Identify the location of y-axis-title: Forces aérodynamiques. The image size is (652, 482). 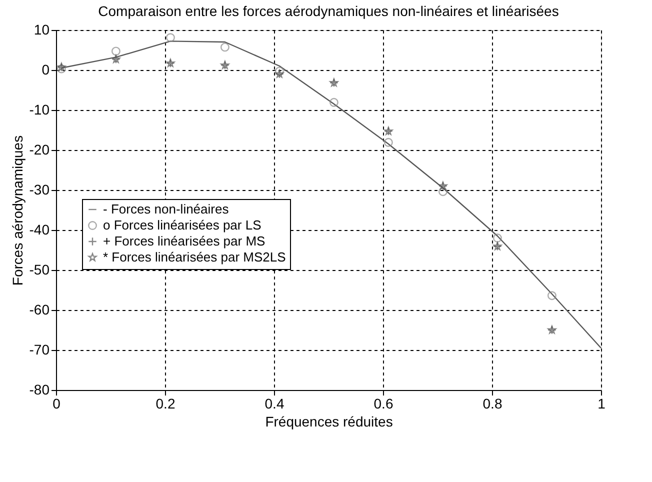
(17, 210).